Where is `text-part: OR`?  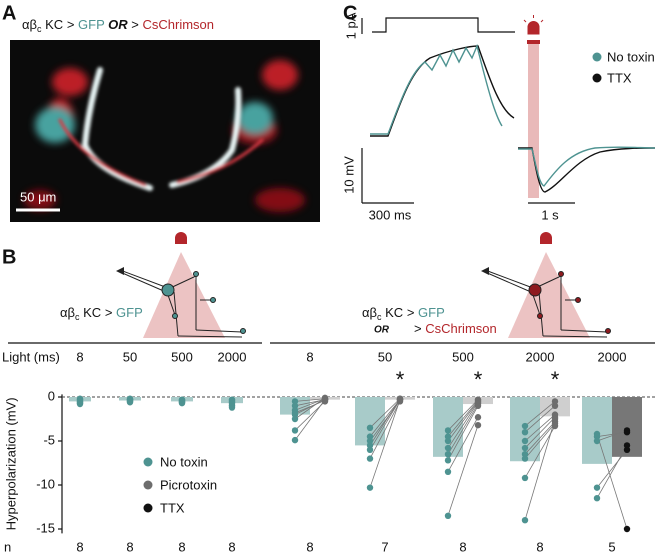 text-part: OR is located at coordinates (118, 24).